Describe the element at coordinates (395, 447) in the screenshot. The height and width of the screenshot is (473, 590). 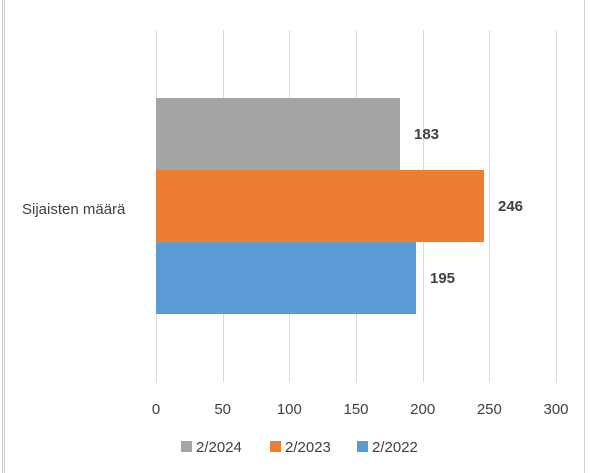
I see `legend-label-2/2022: 2/2022` at that location.